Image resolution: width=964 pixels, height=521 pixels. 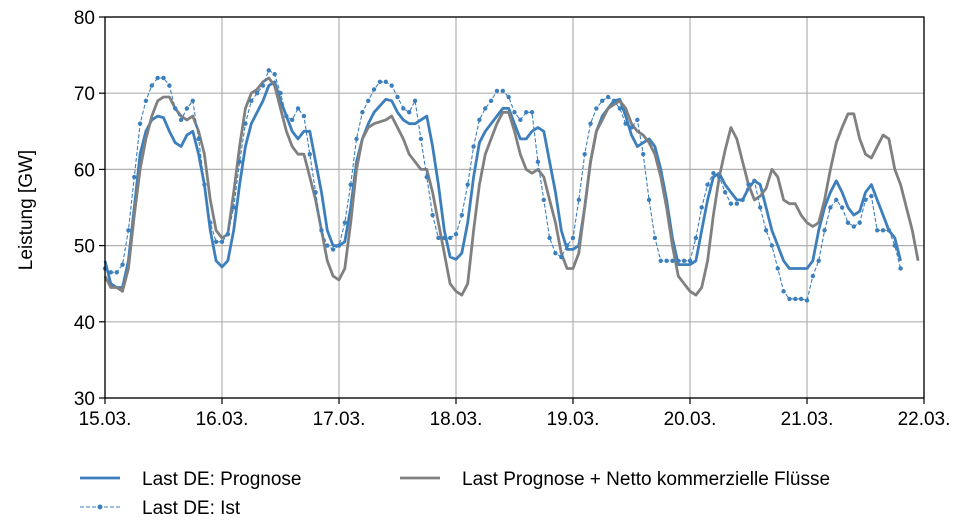 What do you see at coordinates (339, 419) in the screenshot?
I see `x-tick-label: 17.03.` at bounding box center [339, 419].